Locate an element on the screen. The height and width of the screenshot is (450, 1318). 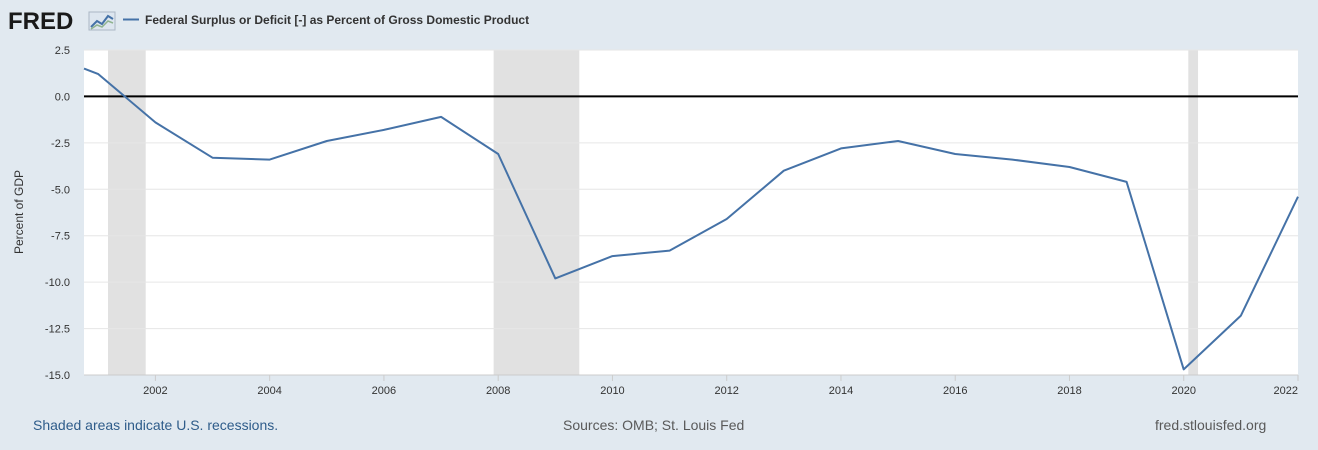
y-axis-label: Percent of GDP is located at coordinates (19, 212).